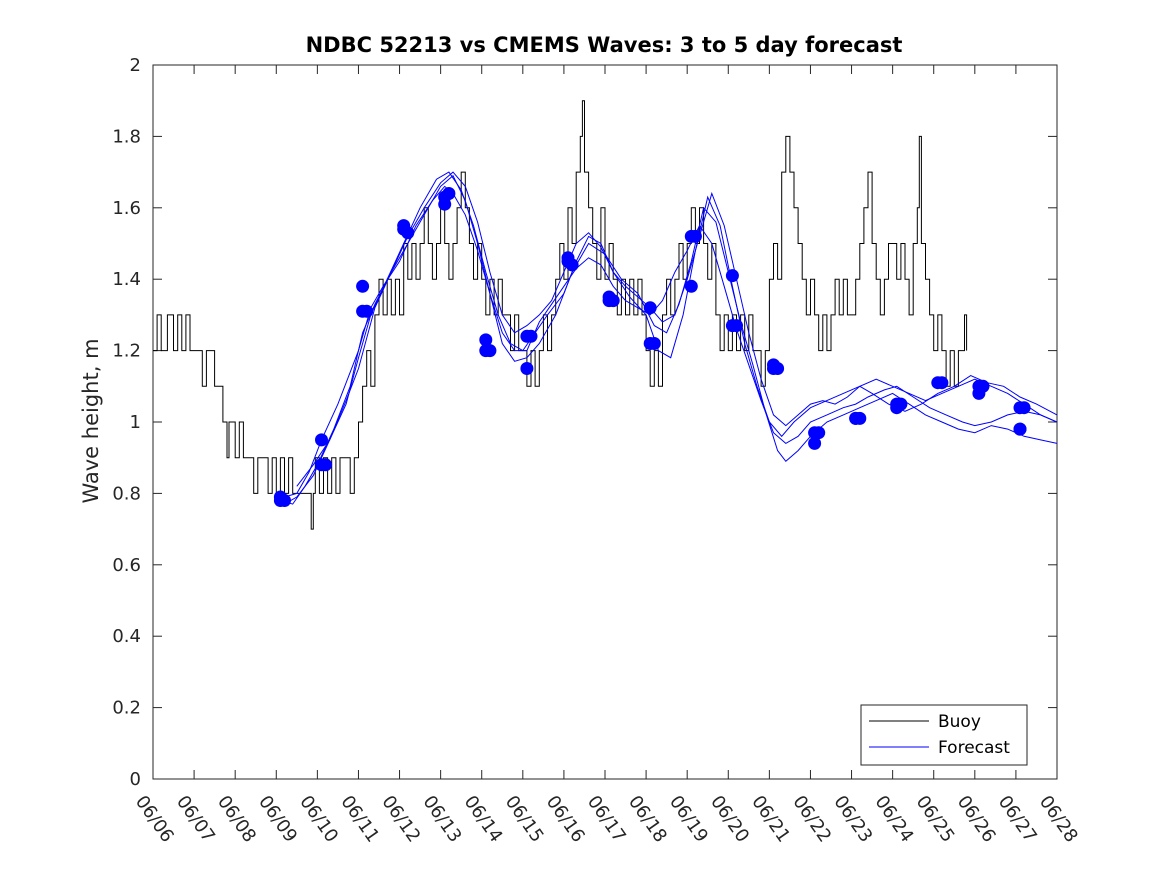  Describe the element at coordinates (126, 136) in the screenshot. I see `y-tick-label: 1.8` at that location.